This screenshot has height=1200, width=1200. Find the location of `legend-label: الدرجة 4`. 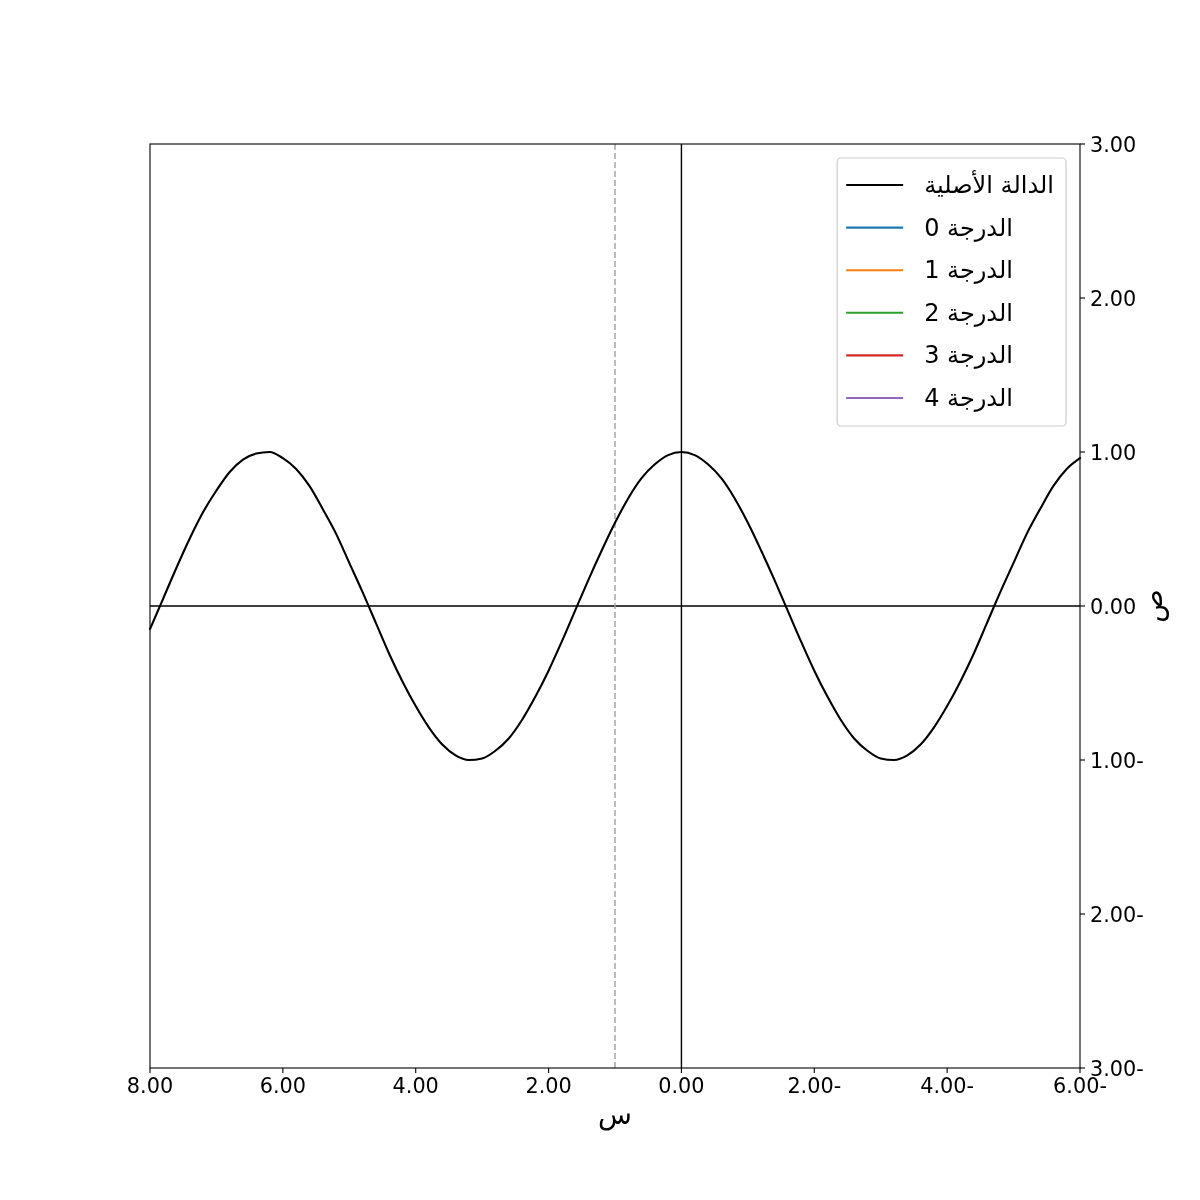

legend-label: الدرجة 4 is located at coordinates (968, 398).